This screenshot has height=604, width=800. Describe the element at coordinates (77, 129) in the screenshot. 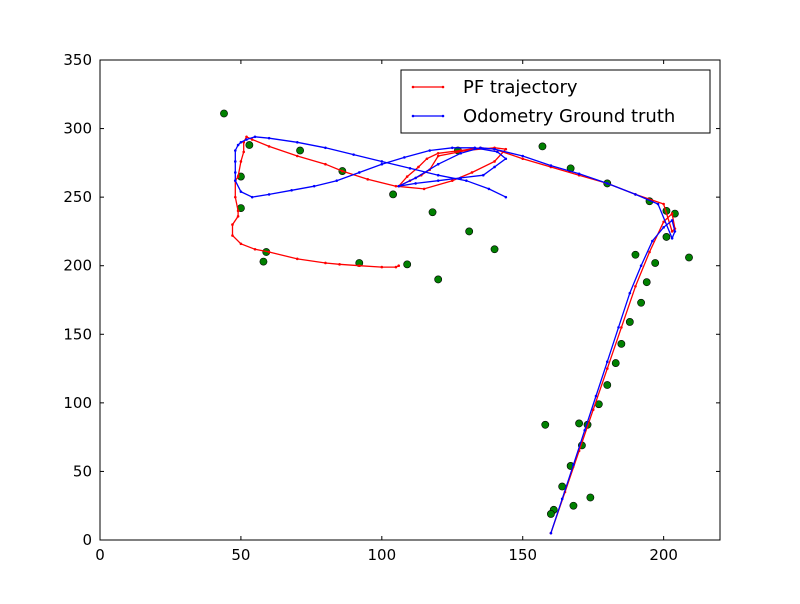

I see `y-tick-label: 300` at that location.